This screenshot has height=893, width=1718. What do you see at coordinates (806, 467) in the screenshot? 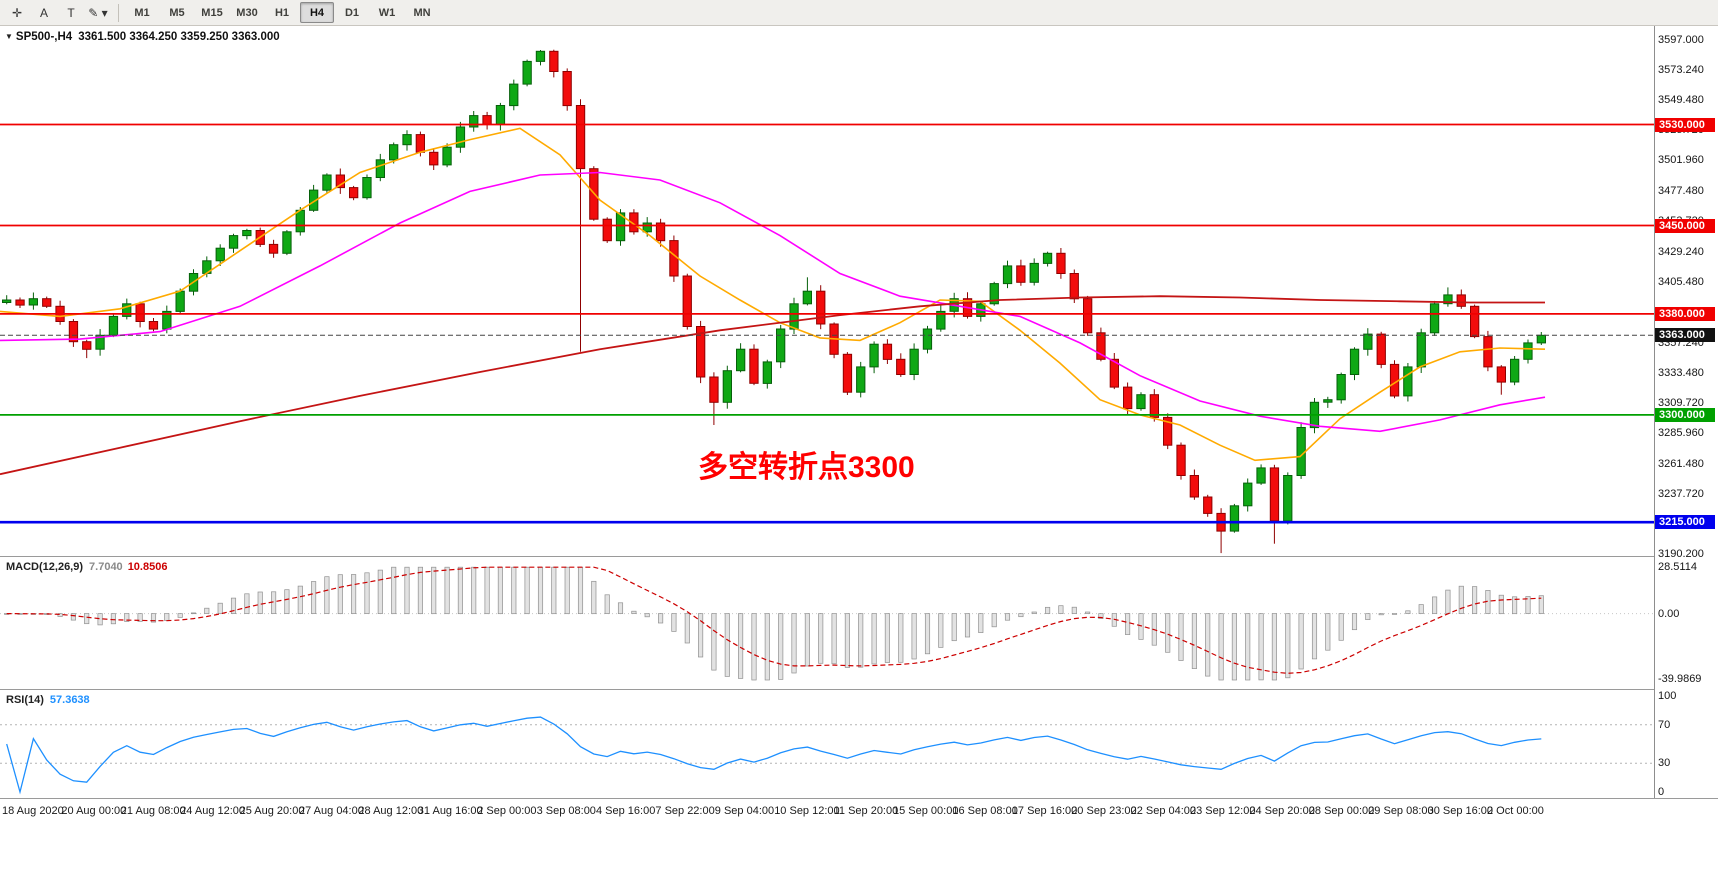
I see `annotation-text: 多空转折点3300` at bounding box center [806, 467].